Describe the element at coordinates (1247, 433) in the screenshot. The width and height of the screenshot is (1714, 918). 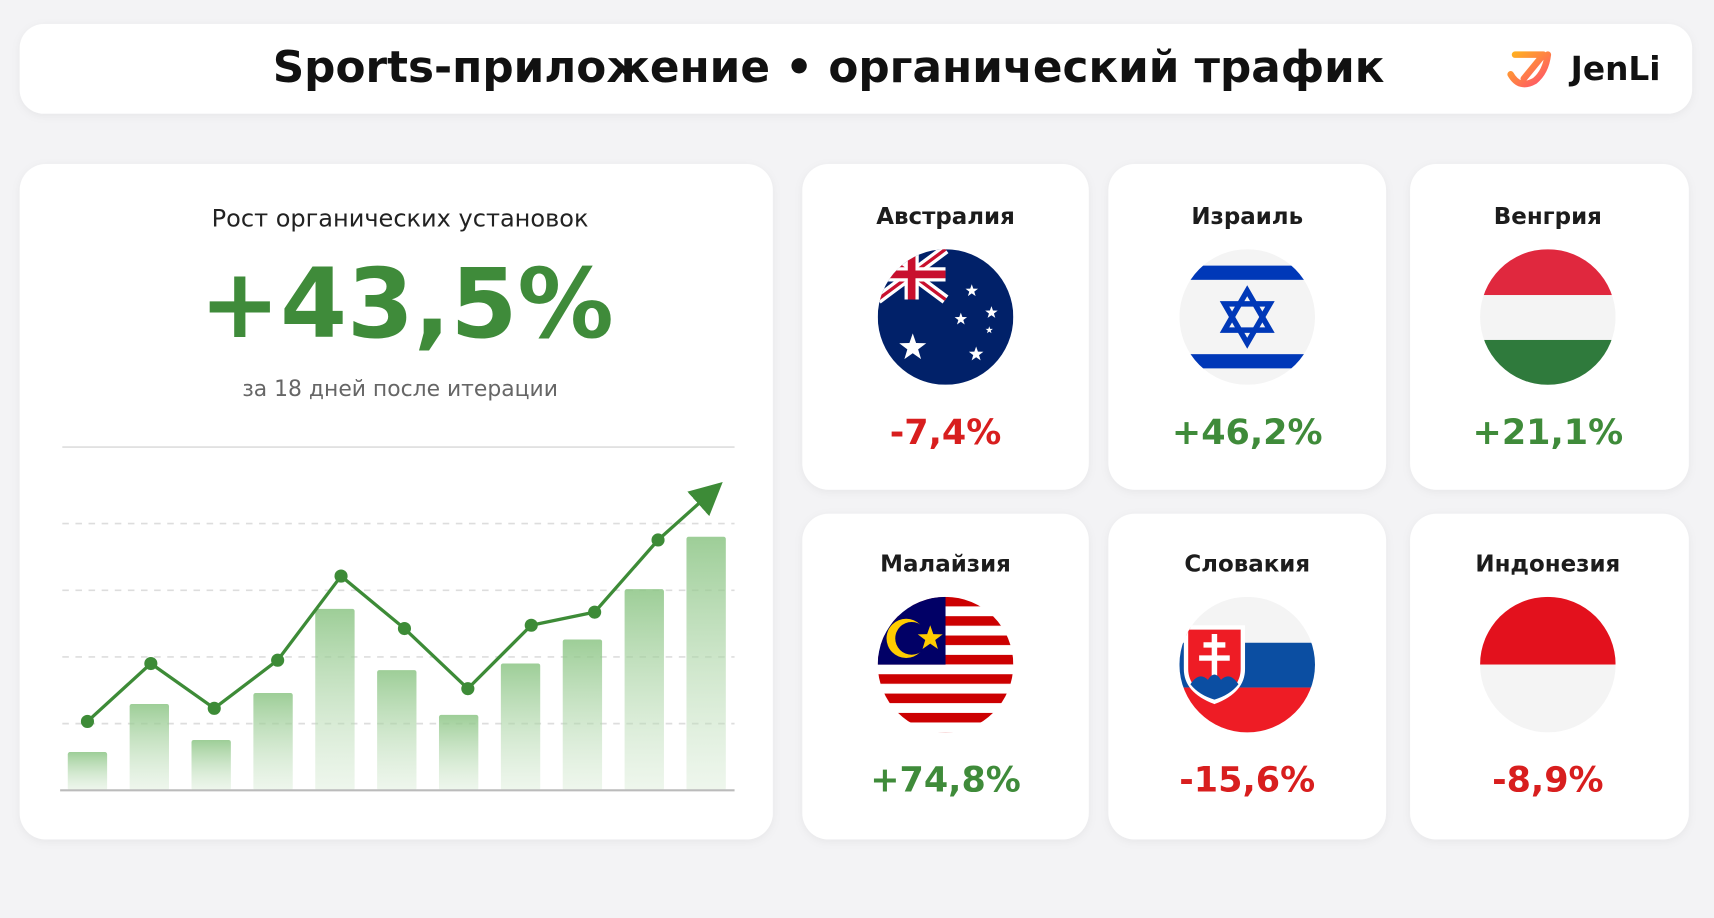
I see `country-change: +46,2%` at that location.